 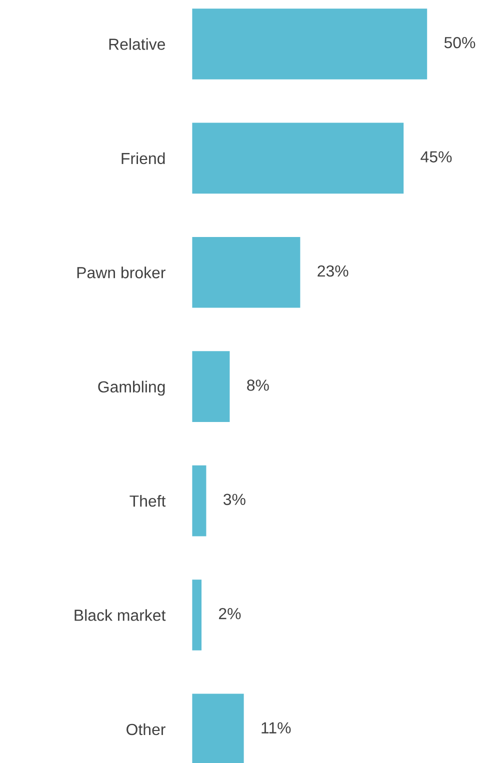 I want to click on data-label: 23%, so click(x=333, y=271).